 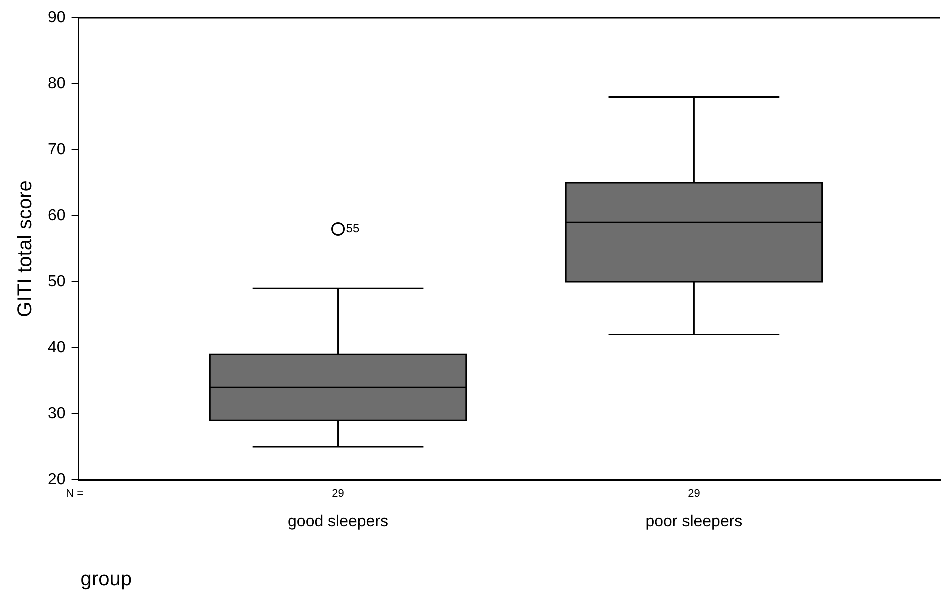 I want to click on y-axis-title: GITI total score, so click(x=25, y=249).